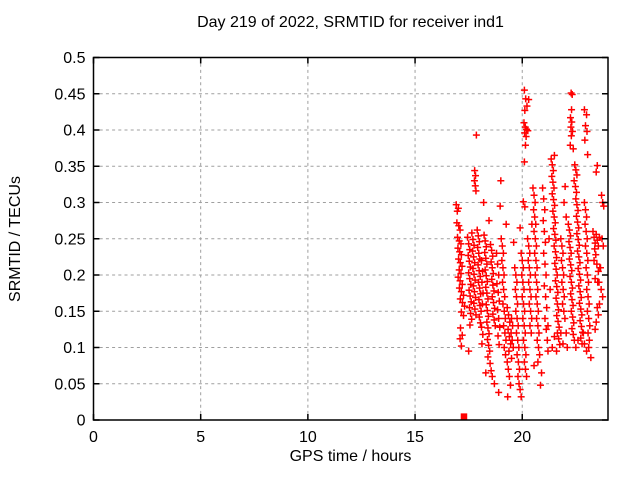 This screenshot has height=480, width=640. Describe the element at coordinates (350, 456) in the screenshot. I see `x-axis-label: GPS time / hours` at that location.